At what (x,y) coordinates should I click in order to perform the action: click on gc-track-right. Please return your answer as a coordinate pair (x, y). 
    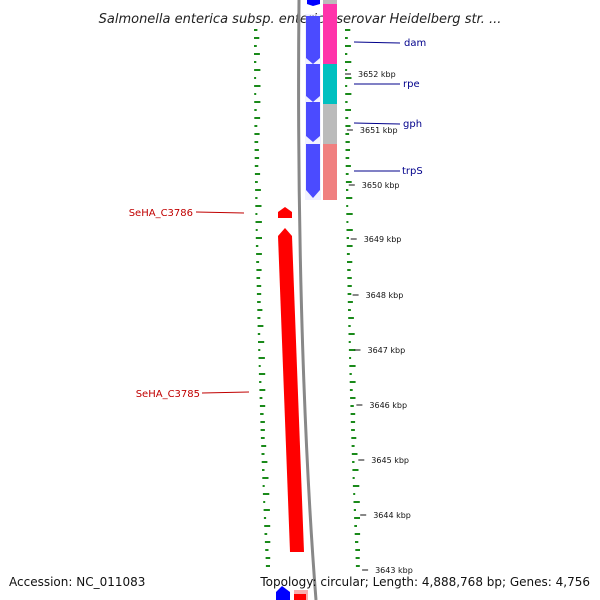
    Looking at the image, I should click on (353, 298).